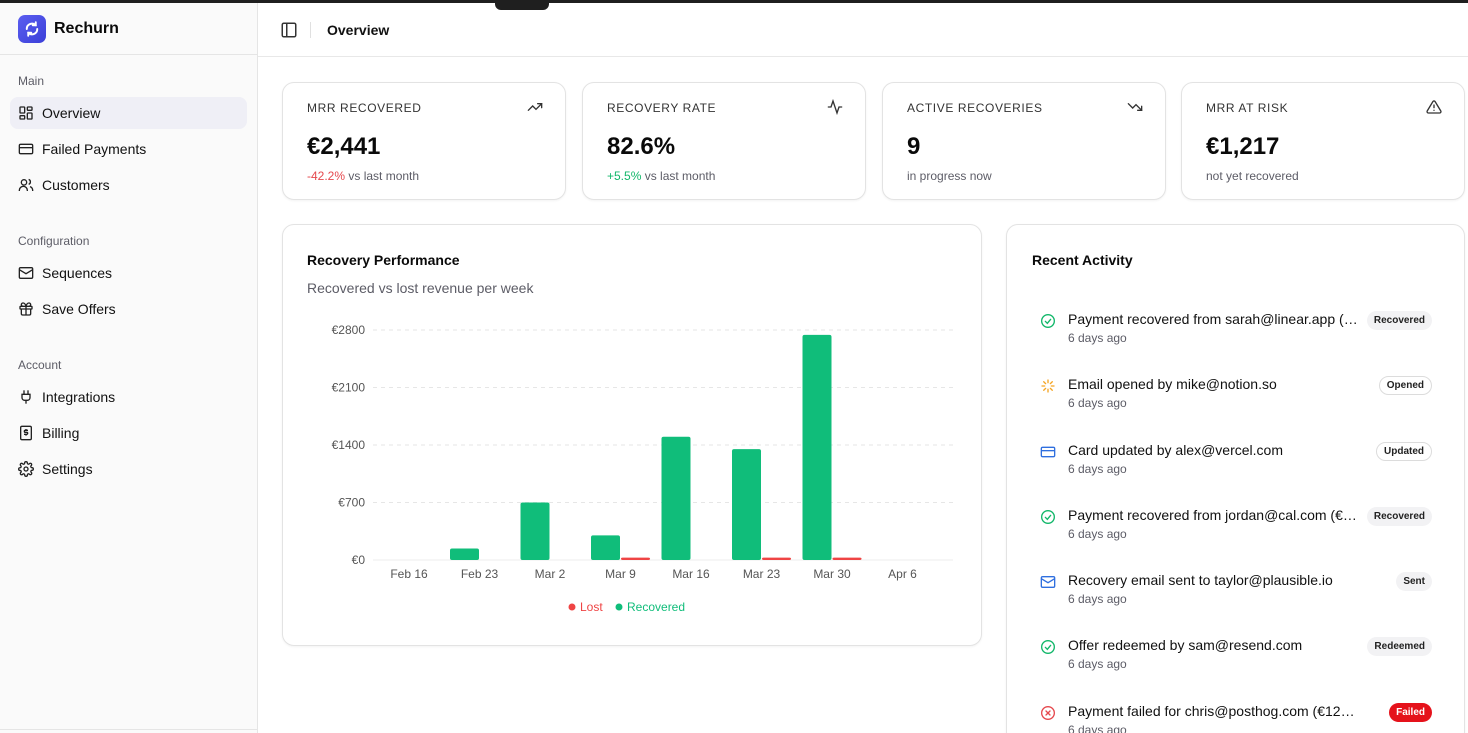  I want to click on legend-label-lost: Lost, so click(591, 607).